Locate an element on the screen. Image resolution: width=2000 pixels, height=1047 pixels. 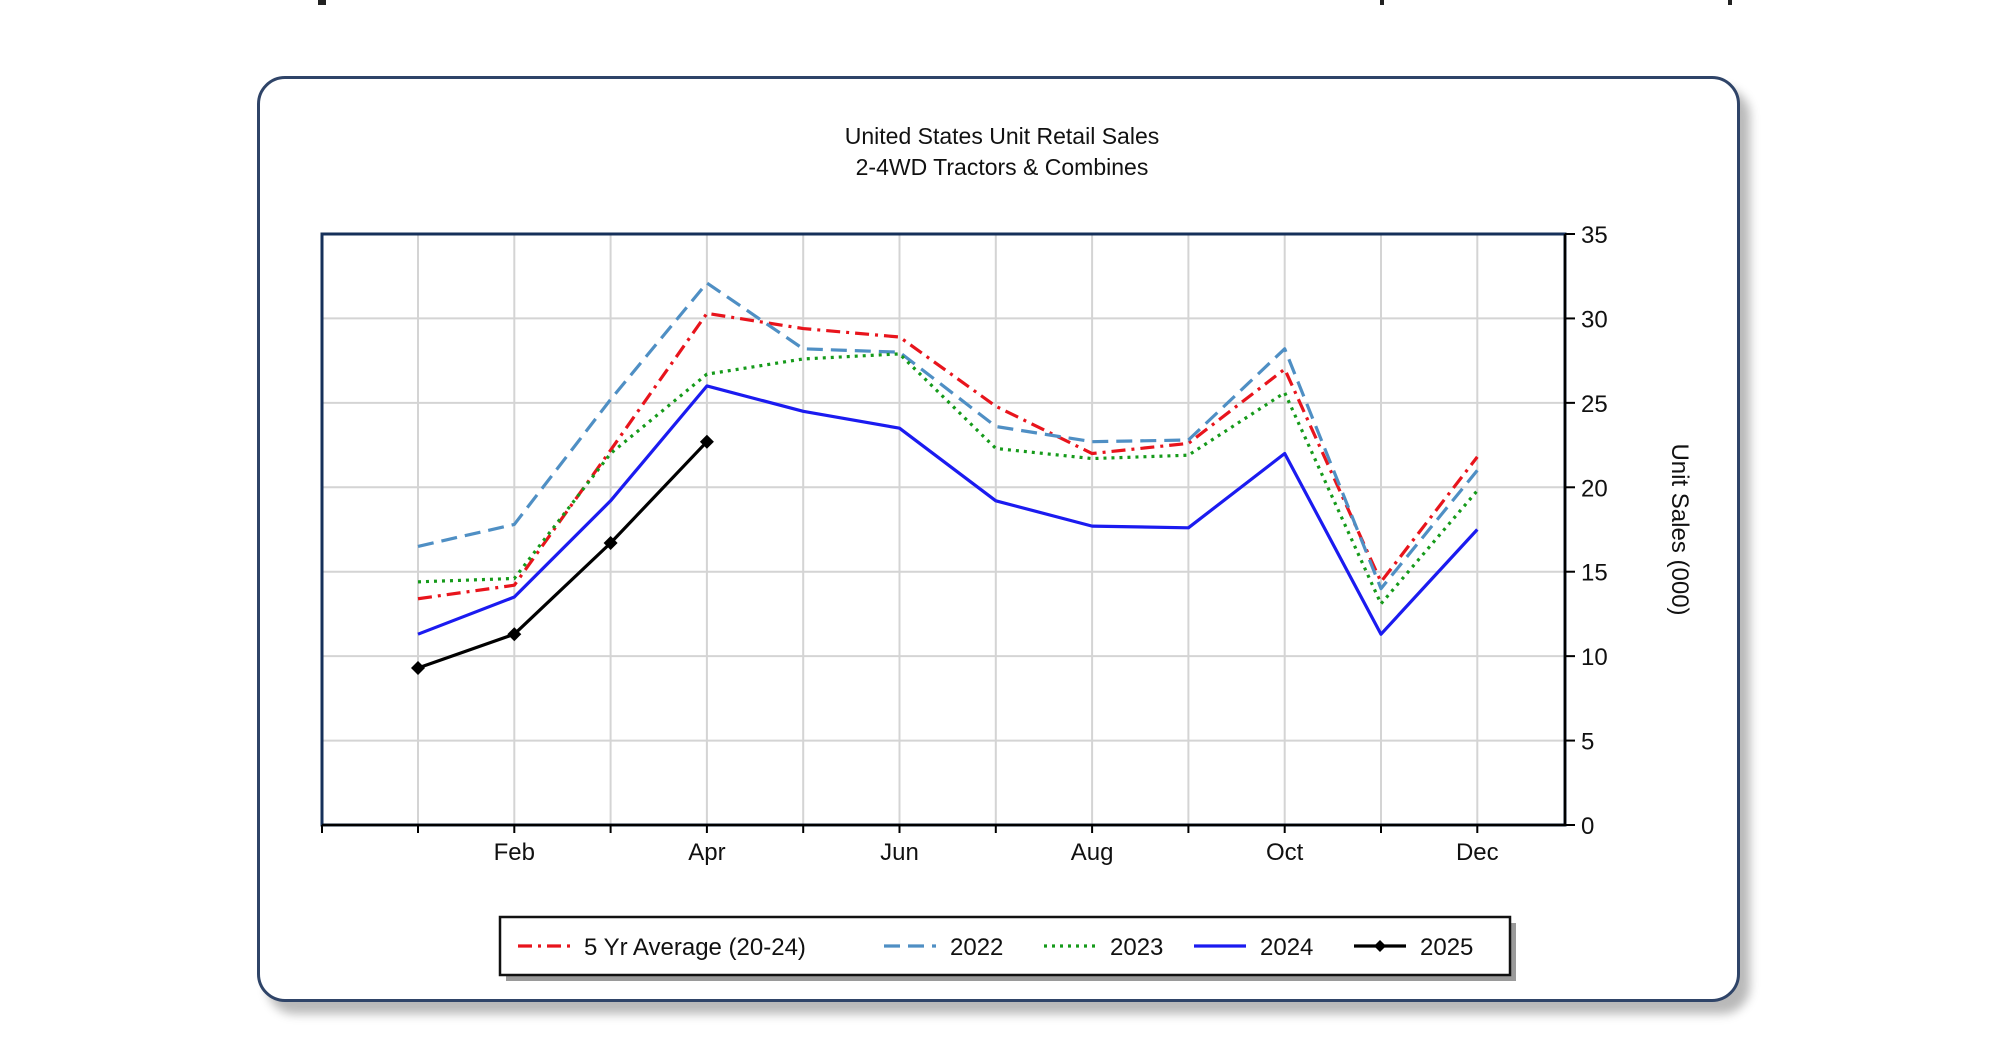
y-axis-label: Unit Sales (000) is located at coordinates (1679, 529).